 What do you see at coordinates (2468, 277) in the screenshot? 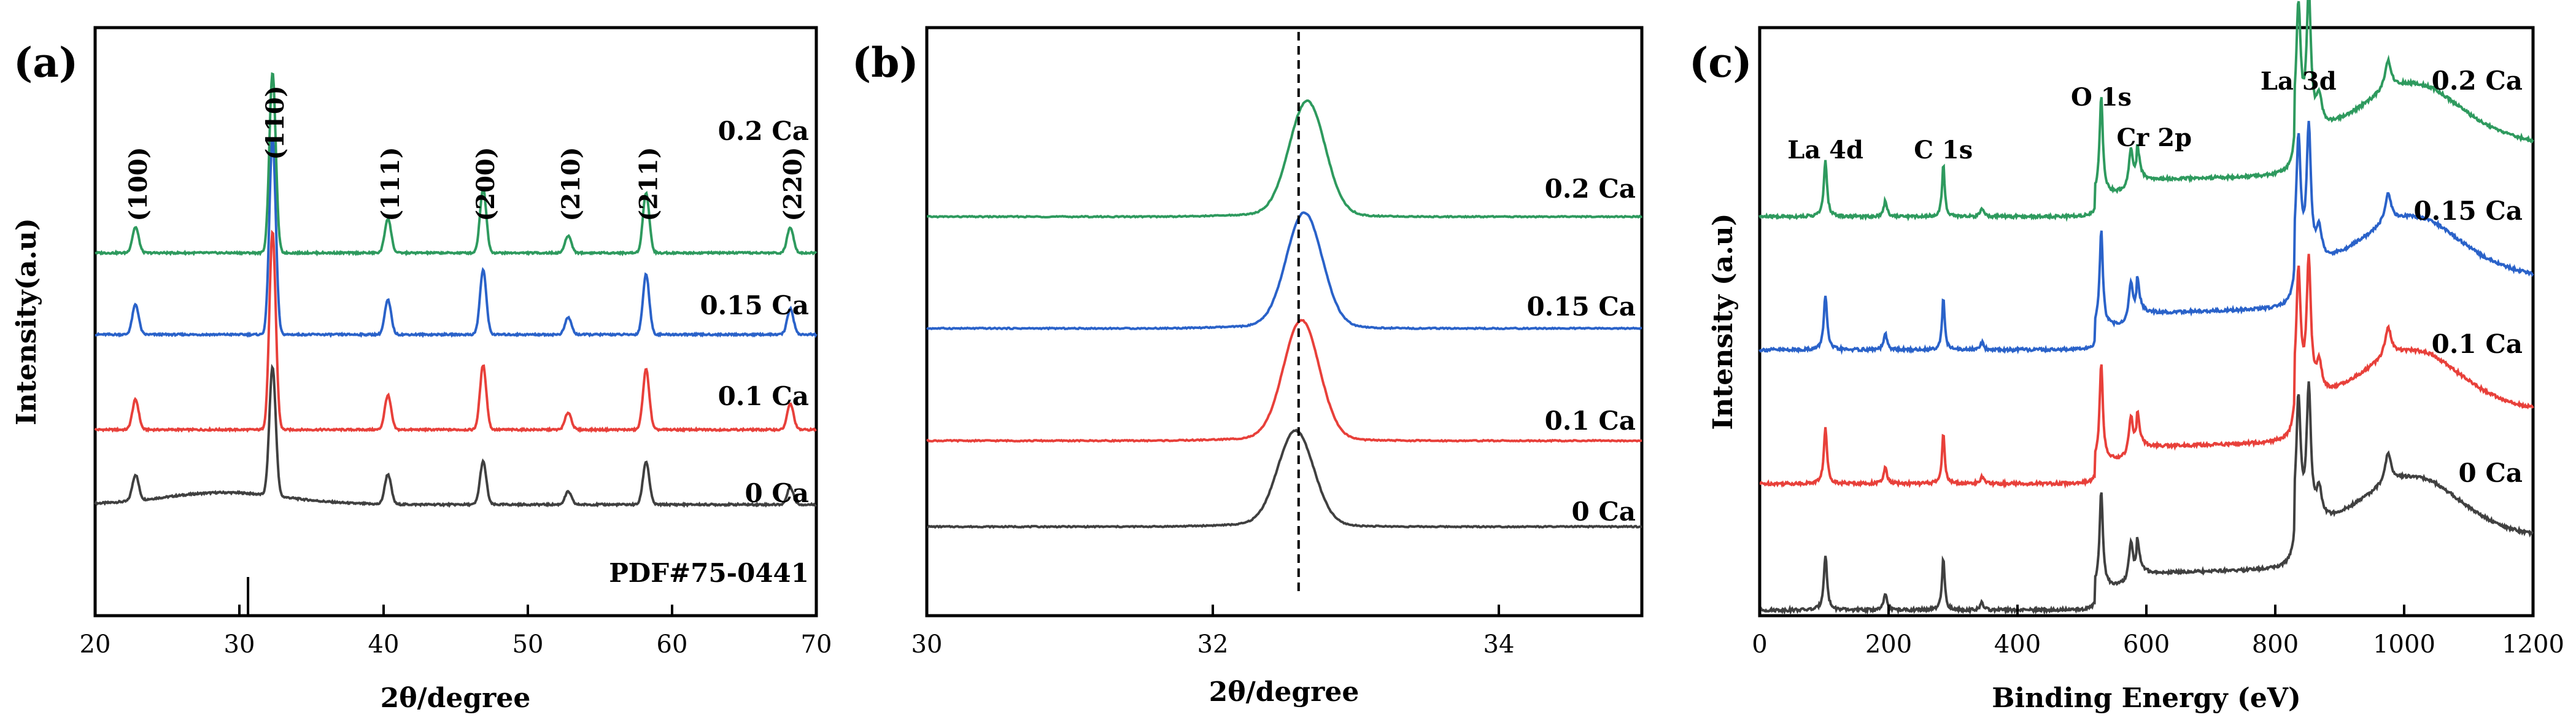
I see `panel-c-series-labels: 0 Ca 0.1 Ca 0.15 Ca 0.2 Ca` at bounding box center [2468, 277].